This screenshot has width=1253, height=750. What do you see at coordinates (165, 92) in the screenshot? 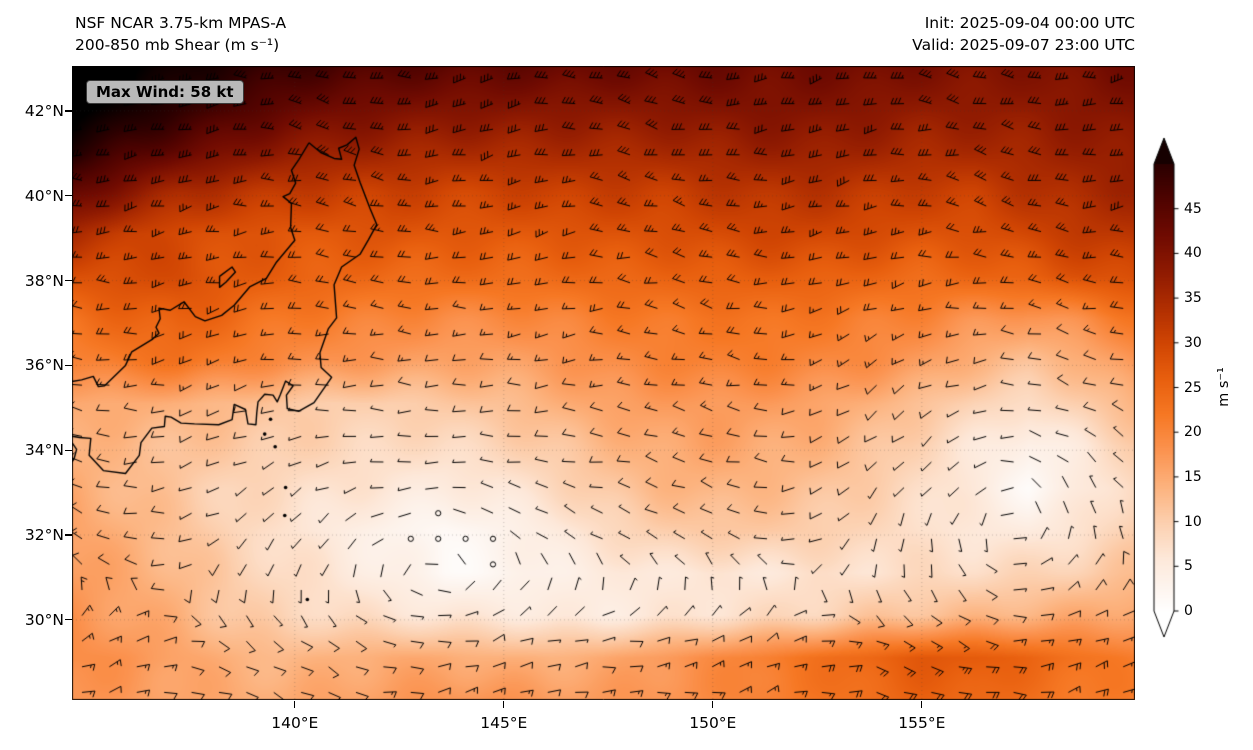
I see `max-wind-badge: Max Wind: 58 kt` at bounding box center [165, 92].